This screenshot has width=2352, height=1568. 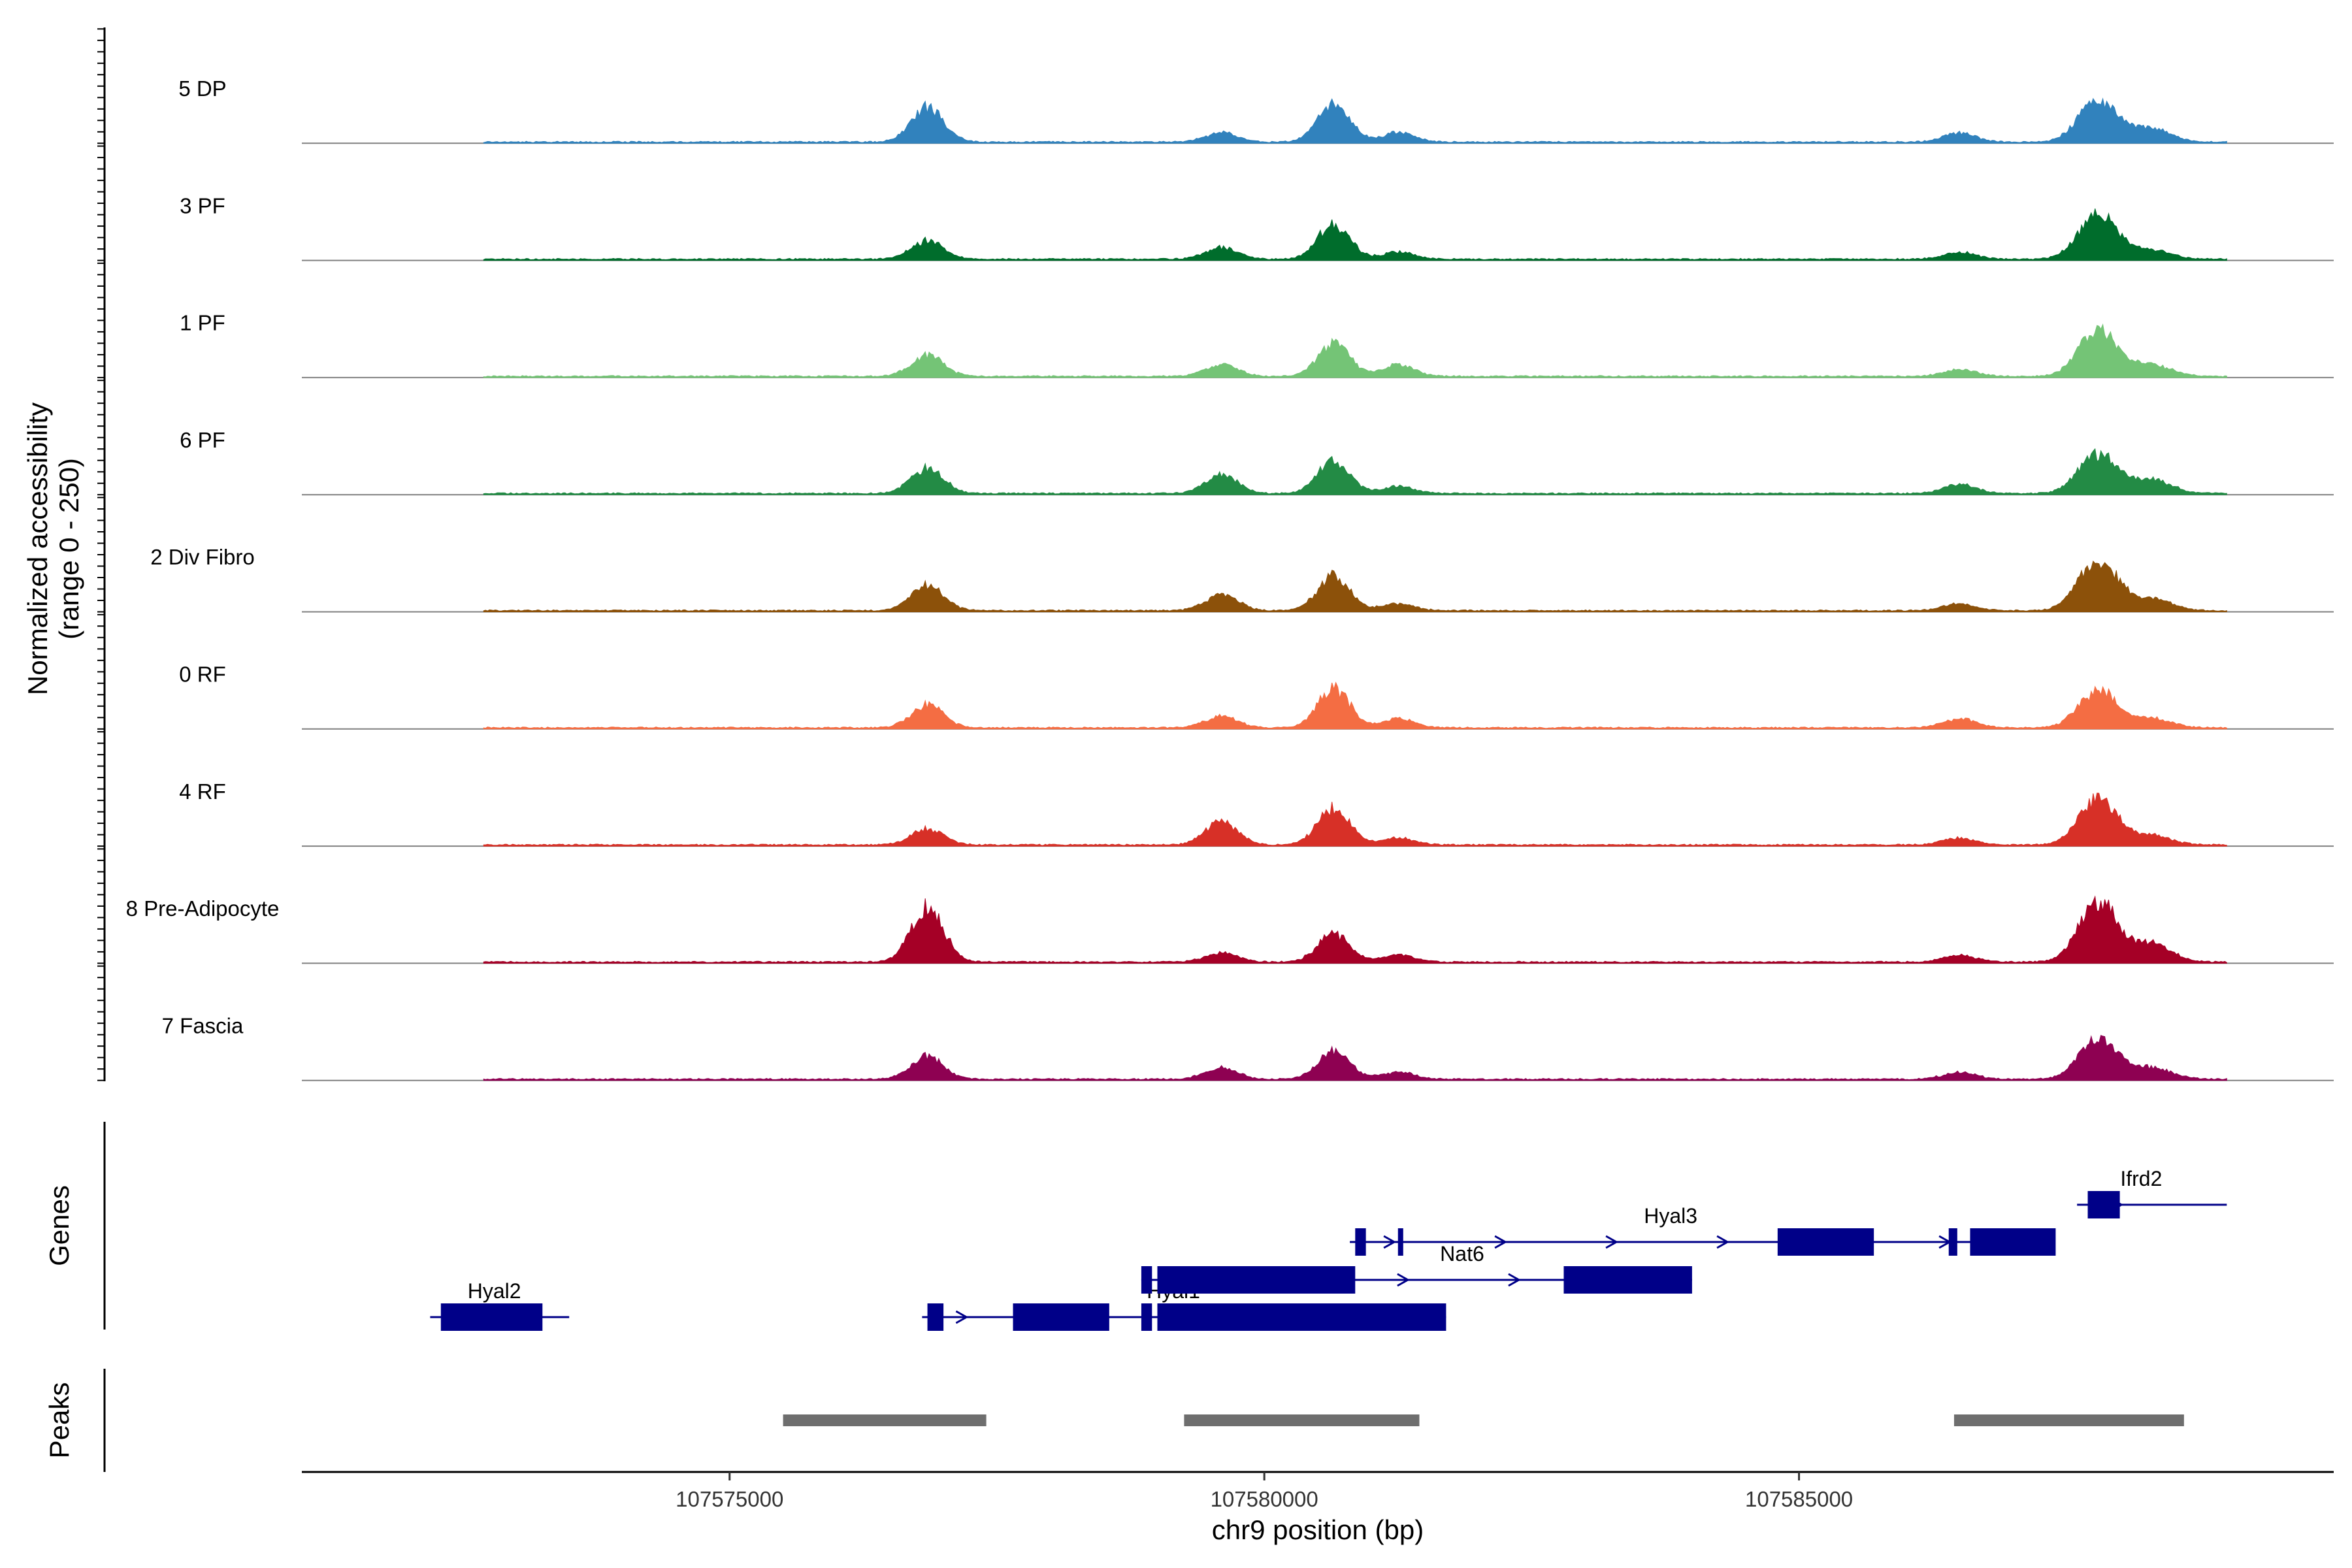 What do you see at coordinates (202, 323) in the screenshot?
I see `track-label: 1 PF` at bounding box center [202, 323].